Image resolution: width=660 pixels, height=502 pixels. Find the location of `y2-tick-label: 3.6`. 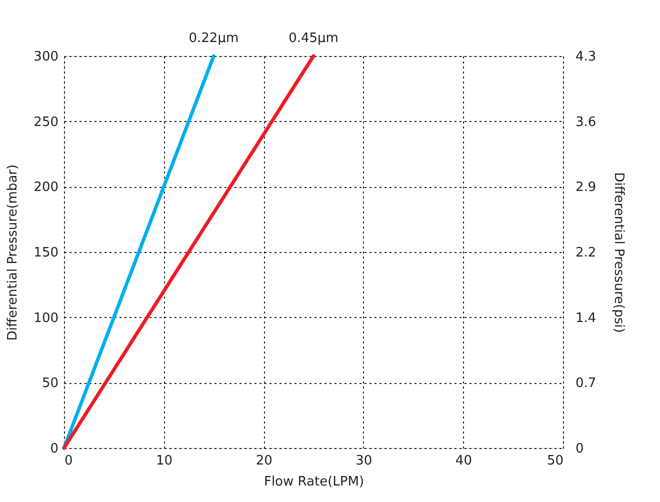

y2-tick-label: 3.6 is located at coordinates (586, 122).